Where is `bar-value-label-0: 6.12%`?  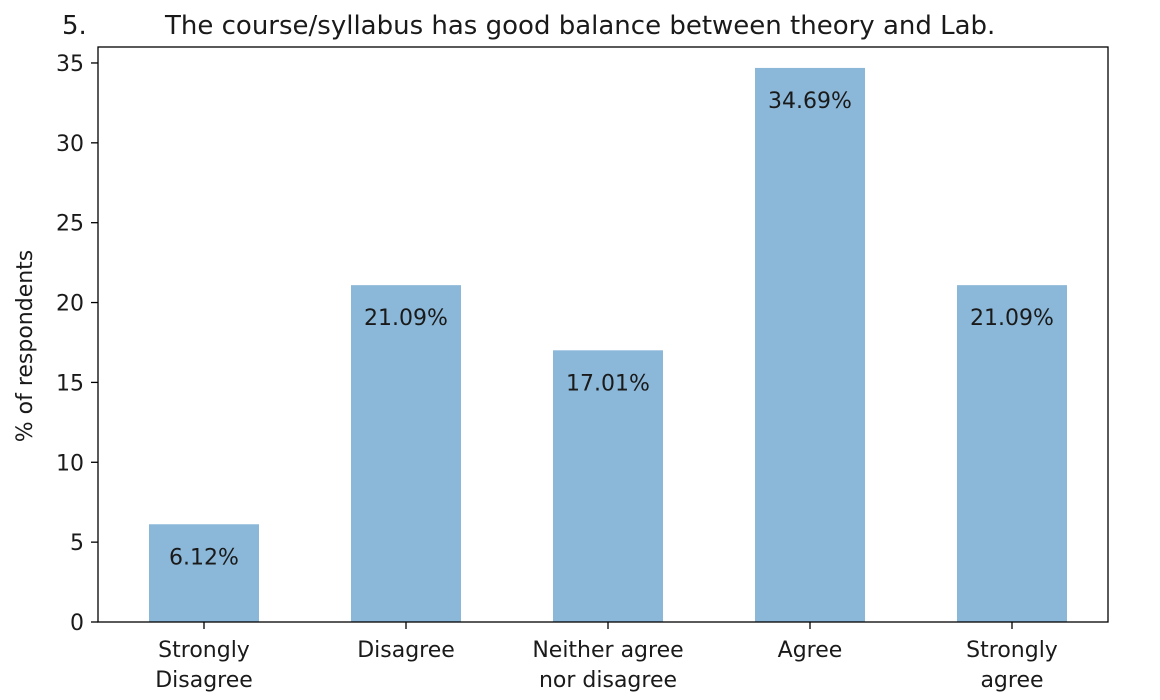
bar-value-label-0: 6.12% is located at coordinates (204, 557).